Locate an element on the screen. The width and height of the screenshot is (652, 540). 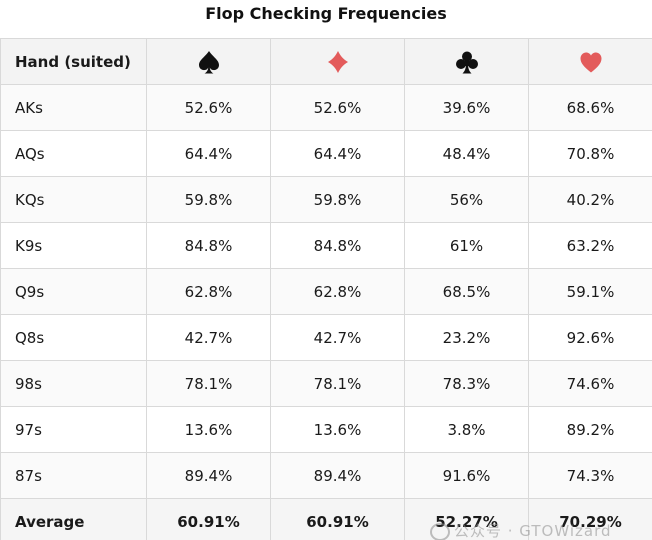
spade-value: 59.8% is located at coordinates (208, 199).